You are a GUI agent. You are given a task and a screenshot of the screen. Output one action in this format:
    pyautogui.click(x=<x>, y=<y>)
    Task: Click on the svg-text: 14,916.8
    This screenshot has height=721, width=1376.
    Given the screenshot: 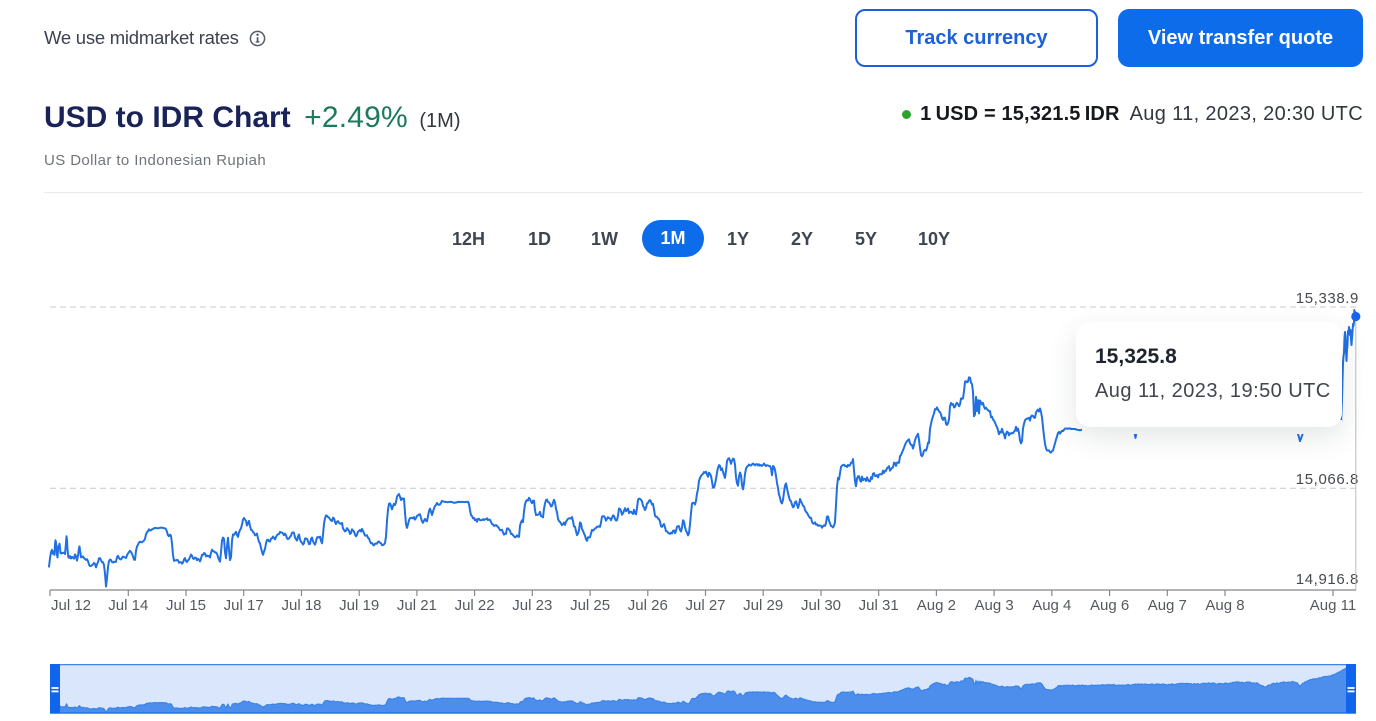 What is the action you would take?
    pyautogui.click(x=1327, y=579)
    